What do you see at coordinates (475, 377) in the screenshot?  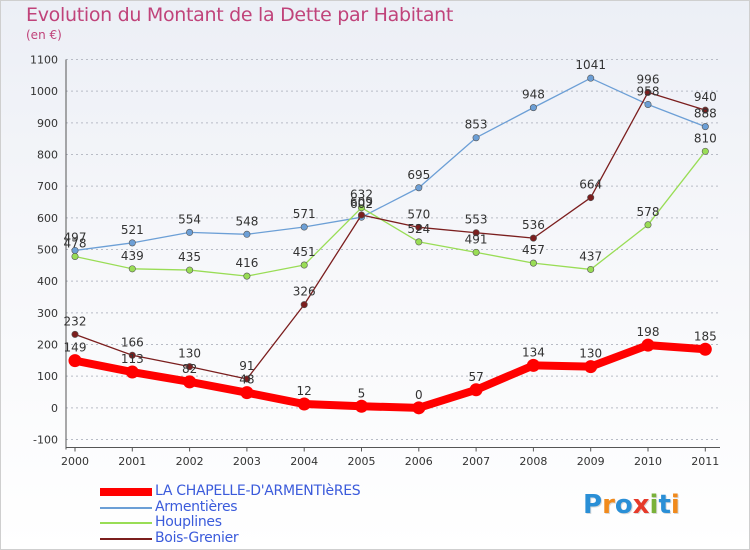 I see `data-label: 57` at bounding box center [475, 377].